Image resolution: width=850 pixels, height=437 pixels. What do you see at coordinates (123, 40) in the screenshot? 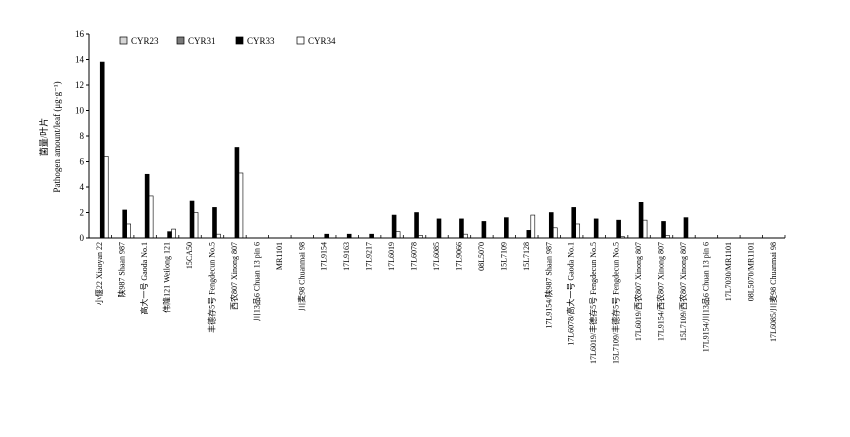
I see `legend-swatch-cyr23` at bounding box center [123, 40].